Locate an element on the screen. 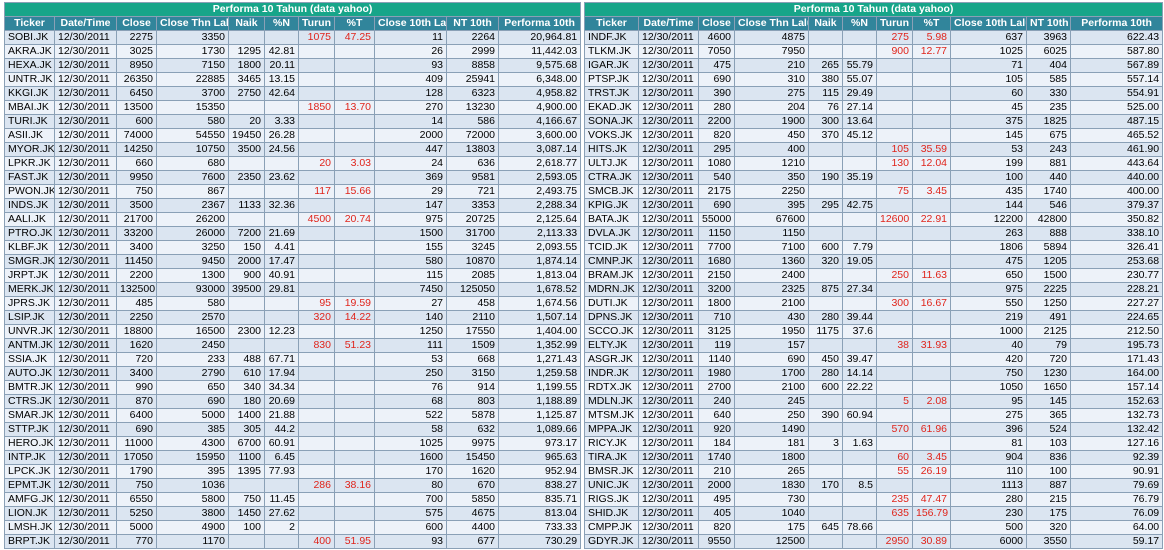 This screenshot has height=550, width=1164. cell-performa-10th: 59.17 is located at coordinates (1116, 541).